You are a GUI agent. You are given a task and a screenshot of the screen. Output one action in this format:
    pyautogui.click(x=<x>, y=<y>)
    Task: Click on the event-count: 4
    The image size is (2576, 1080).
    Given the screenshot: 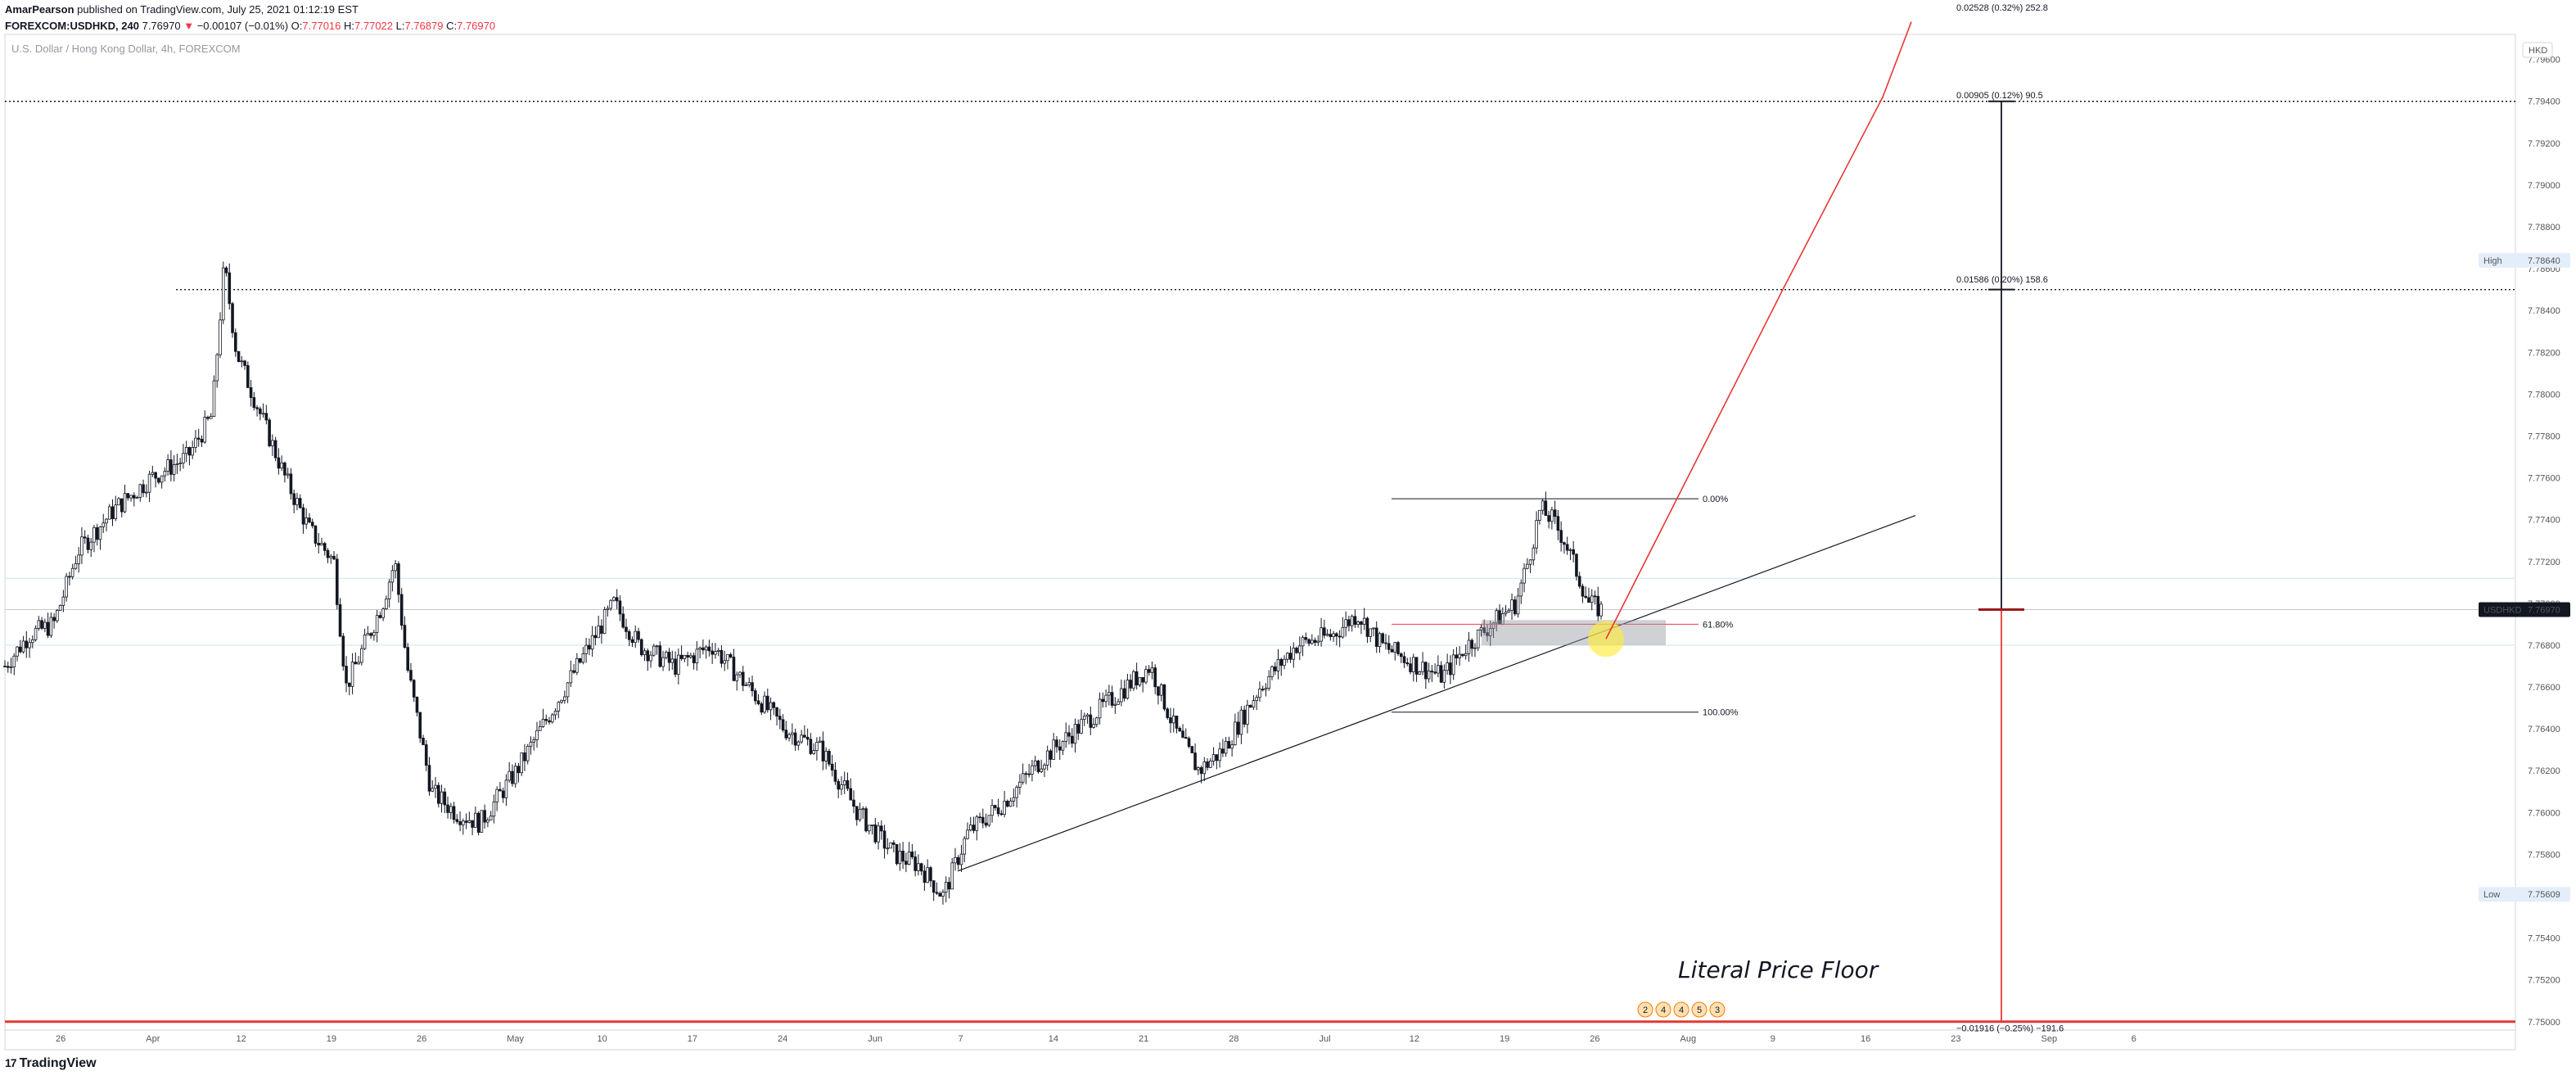 What is the action you would take?
    pyautogui.click(x=1663, y=1010)
    